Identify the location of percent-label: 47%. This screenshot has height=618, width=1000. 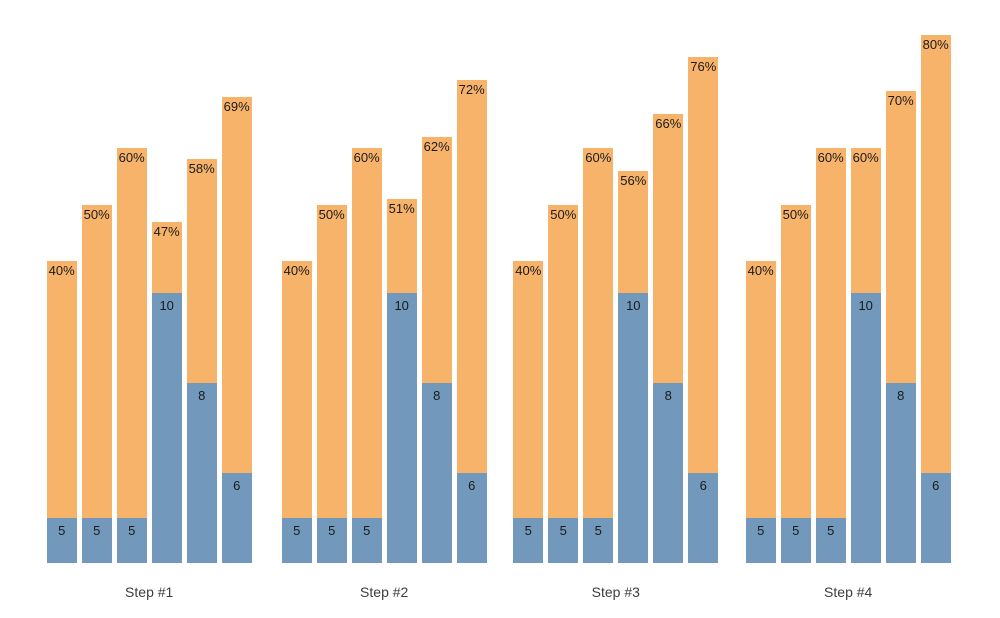
(166, 231).